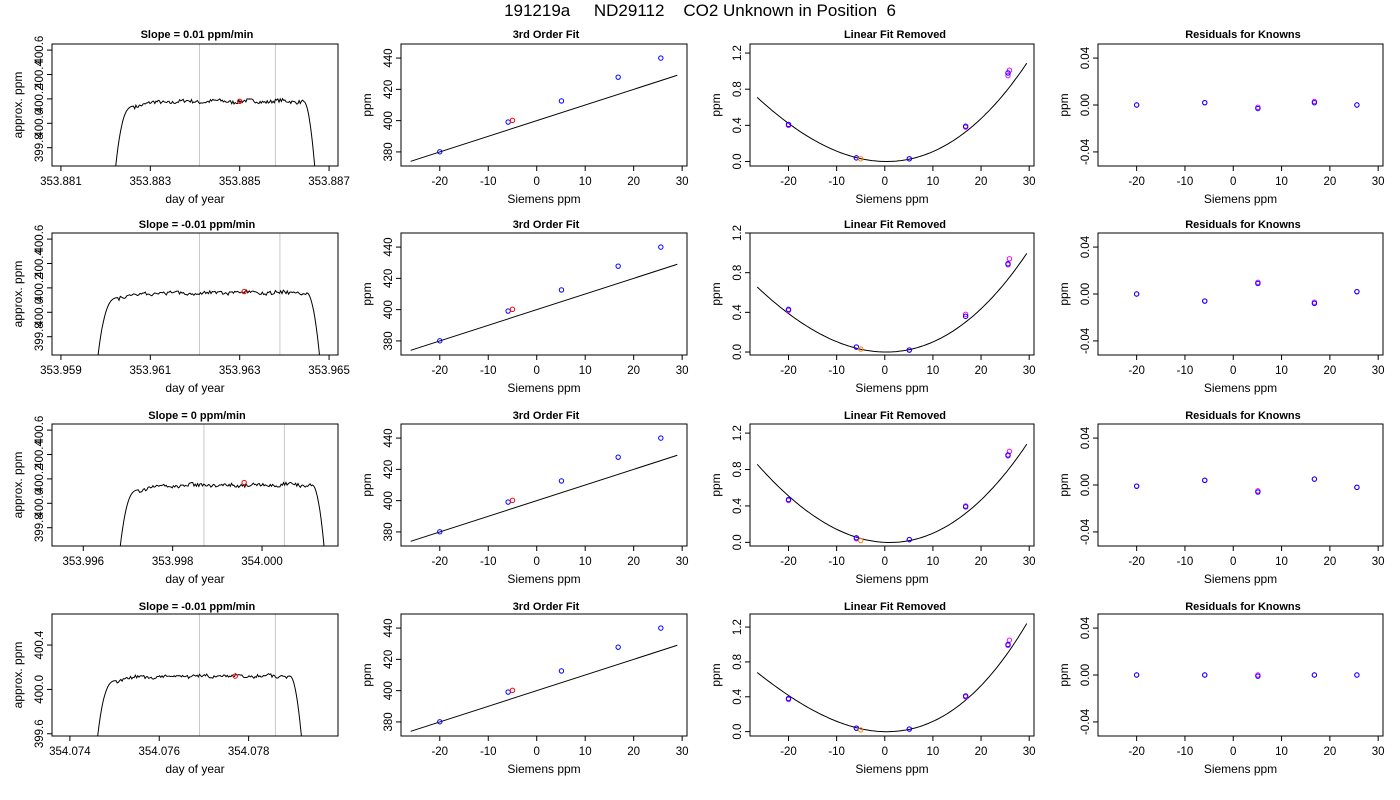 The image size is (1400, 800). I want to click on row3-slope-title: Slope = -0.01 ppm/min, so click(197, 607).